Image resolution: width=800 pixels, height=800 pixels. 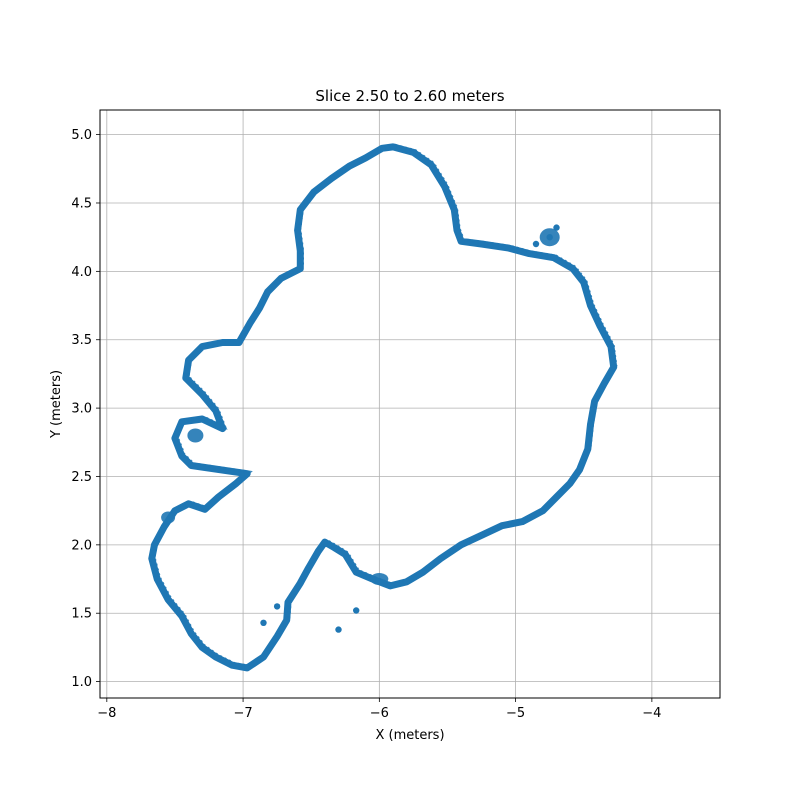 I want to click on x-tick-label: −7, so click(x=242, y=713).